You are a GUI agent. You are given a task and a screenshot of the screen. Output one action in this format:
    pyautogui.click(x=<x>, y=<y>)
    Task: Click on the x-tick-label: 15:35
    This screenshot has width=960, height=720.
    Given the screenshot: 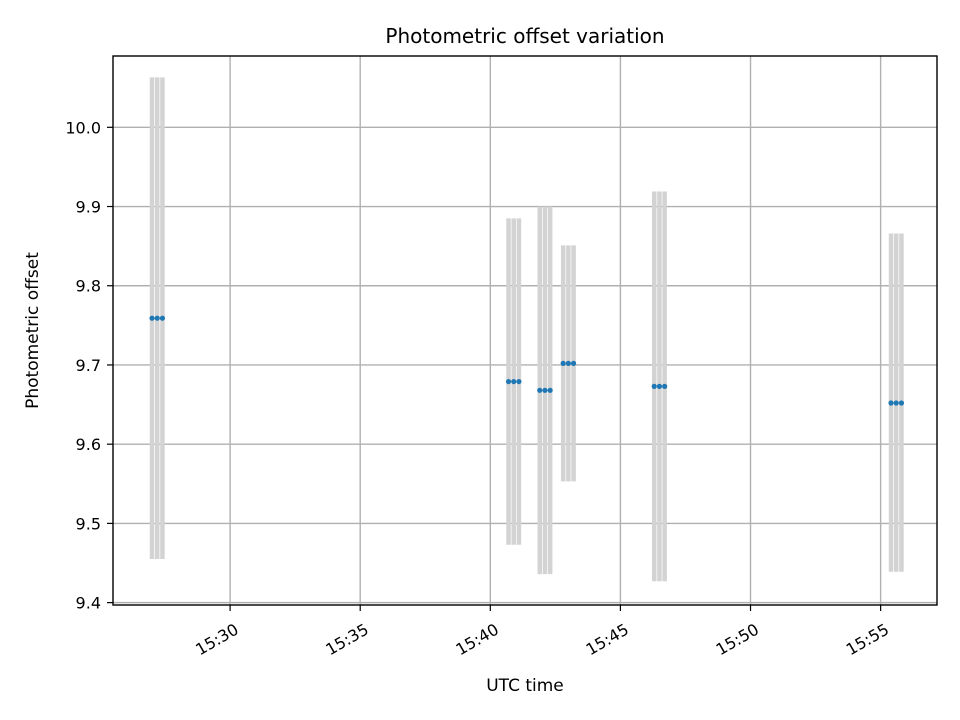 What is the action you would take?
    pyautogui.click(x=346, y=640)
    